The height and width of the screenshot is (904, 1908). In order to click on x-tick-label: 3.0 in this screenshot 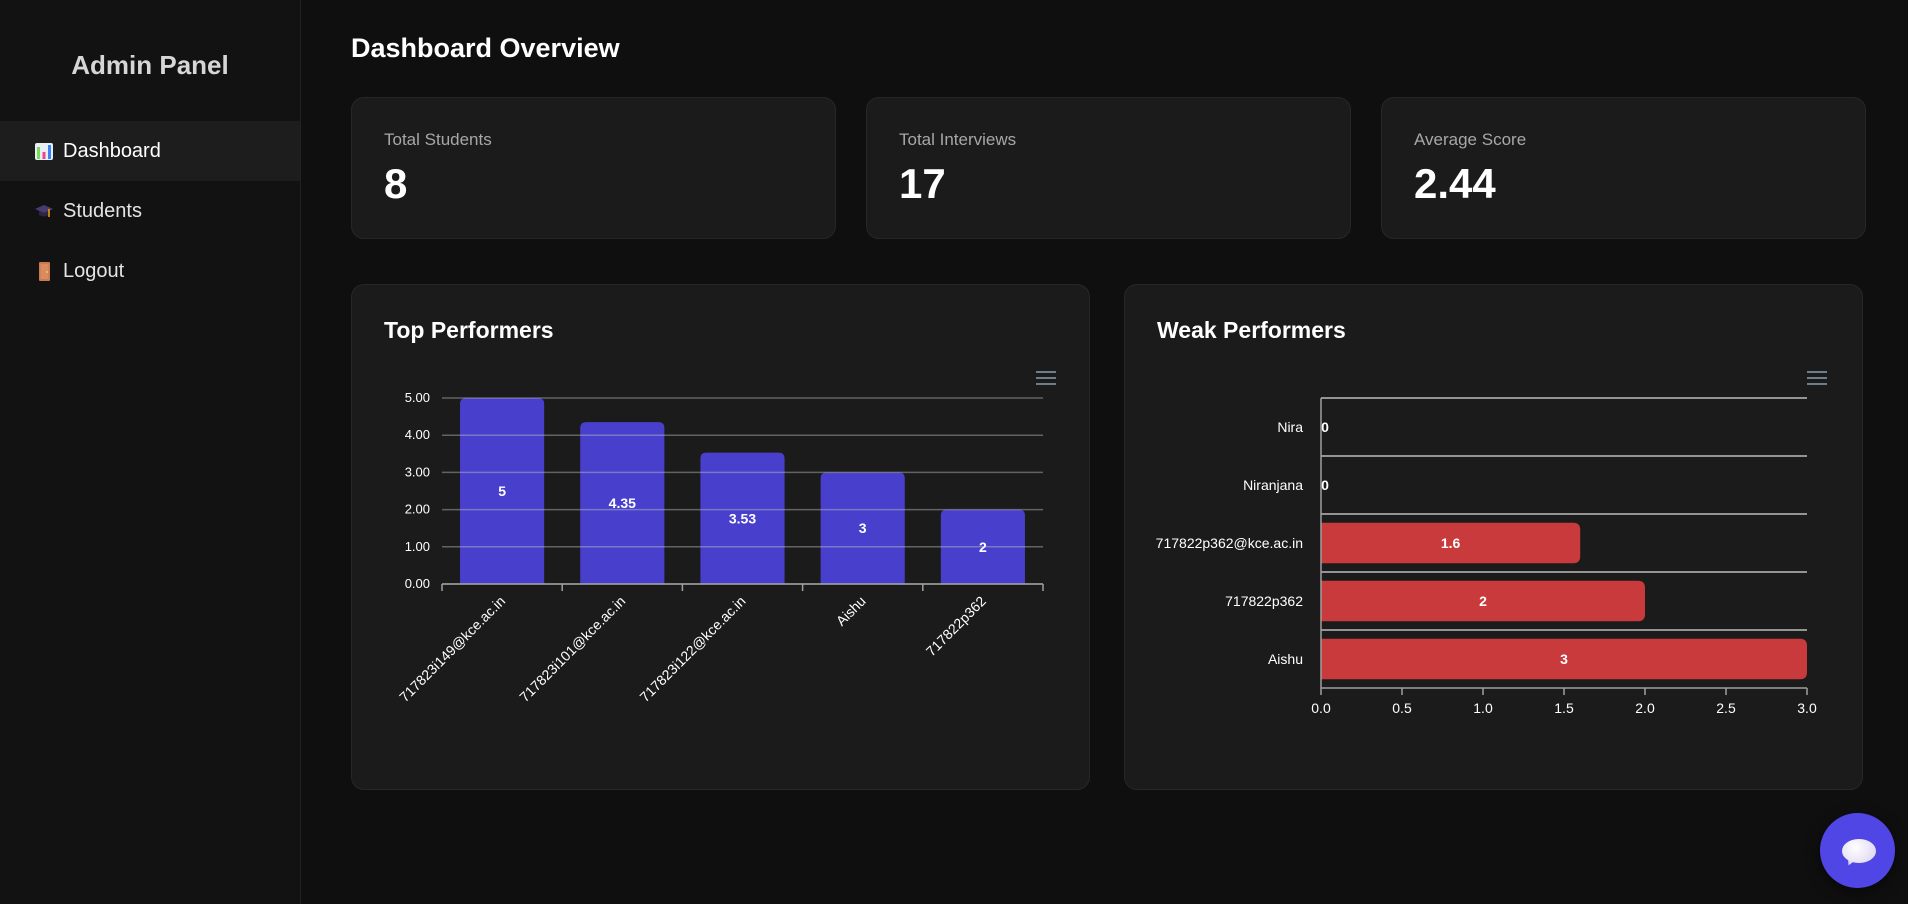, I will do `click(1807, 708)`.